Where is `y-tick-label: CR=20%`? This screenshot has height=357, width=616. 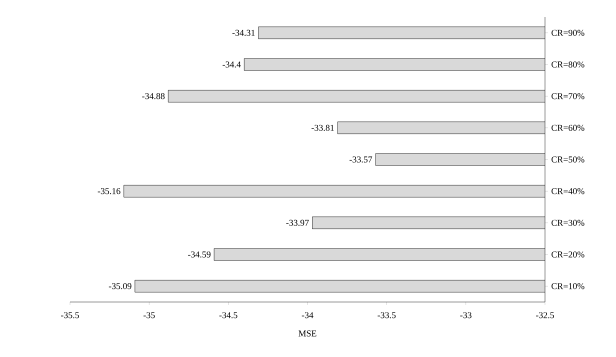 y-tick-label: CR=20% is located at coordinates (568, 254).